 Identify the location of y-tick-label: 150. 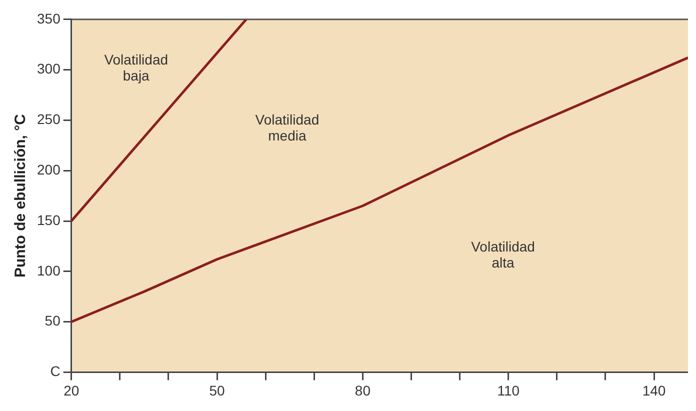
(49, 220).